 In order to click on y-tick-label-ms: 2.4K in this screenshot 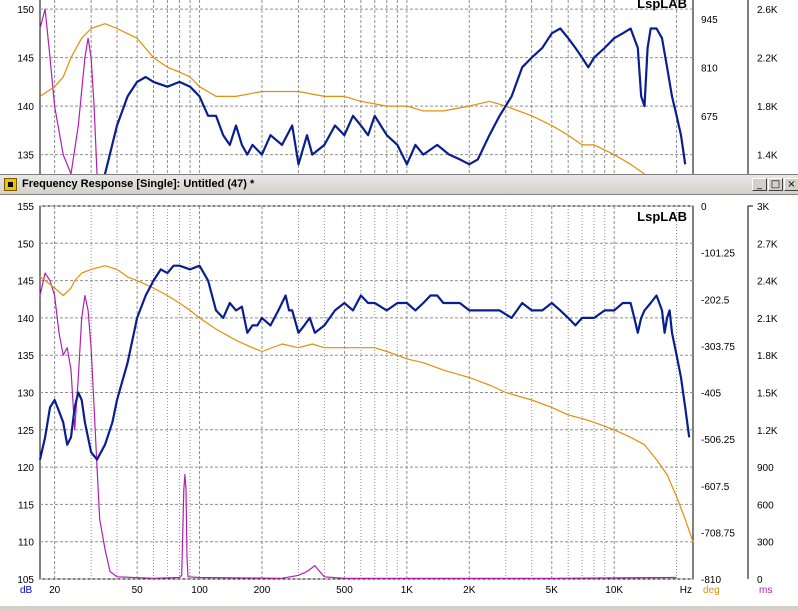, I will do `click(767, 282)`.